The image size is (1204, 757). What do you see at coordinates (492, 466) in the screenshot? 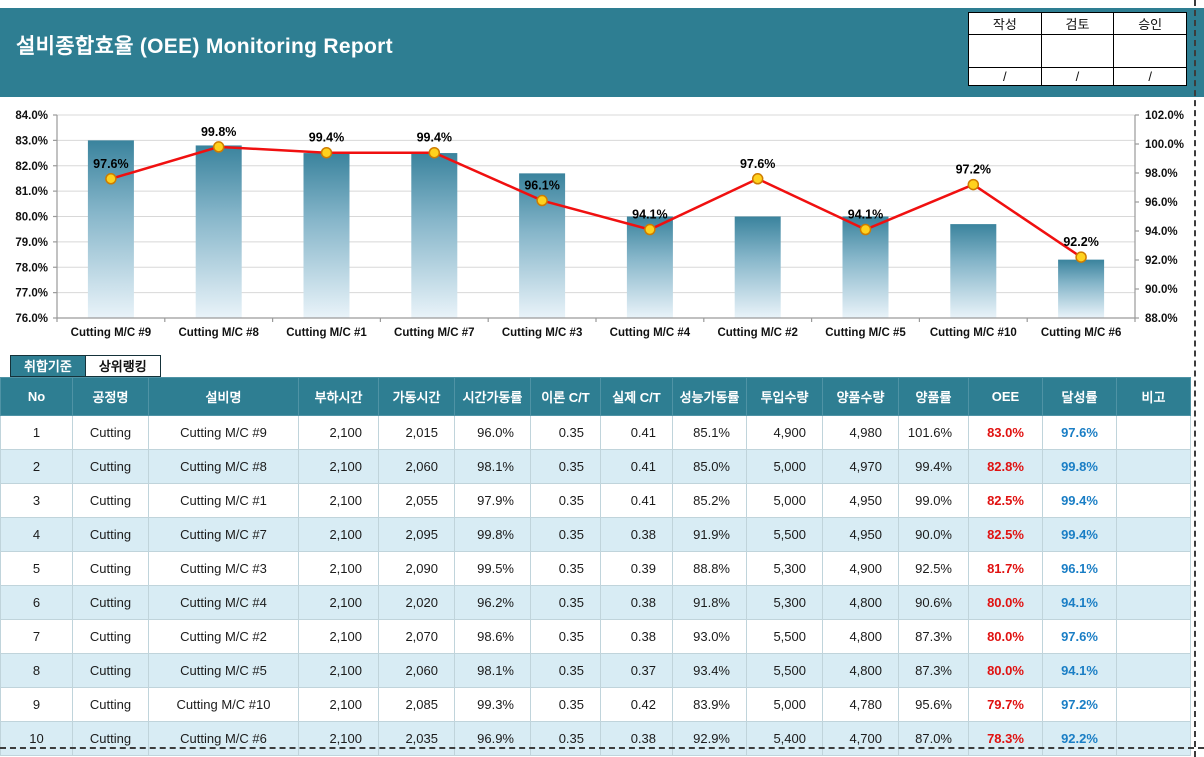
I see `table-cell: 98.1%` at bounding box center [492, 466].